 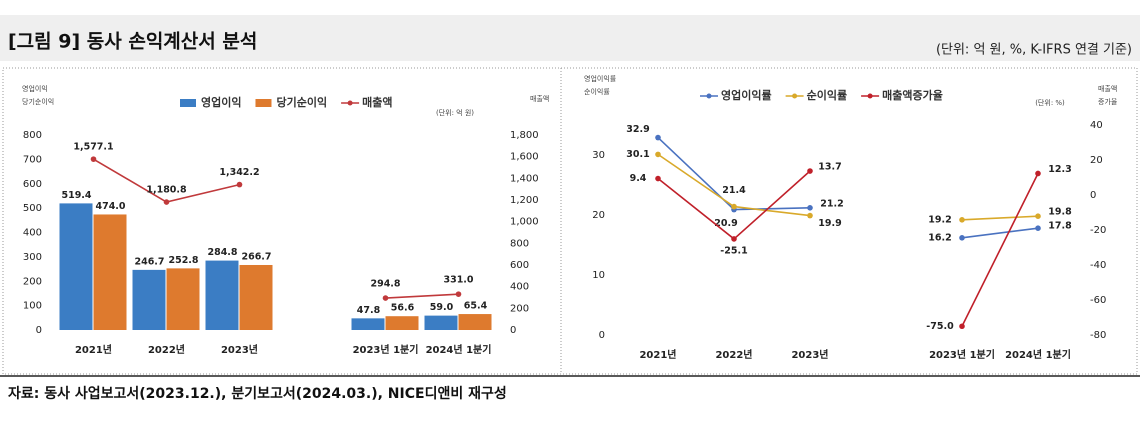 What do you see at coordinates (32, 184) in the screenshot?
I see `y-tick-label: 600` at bounding box center [32, 184].